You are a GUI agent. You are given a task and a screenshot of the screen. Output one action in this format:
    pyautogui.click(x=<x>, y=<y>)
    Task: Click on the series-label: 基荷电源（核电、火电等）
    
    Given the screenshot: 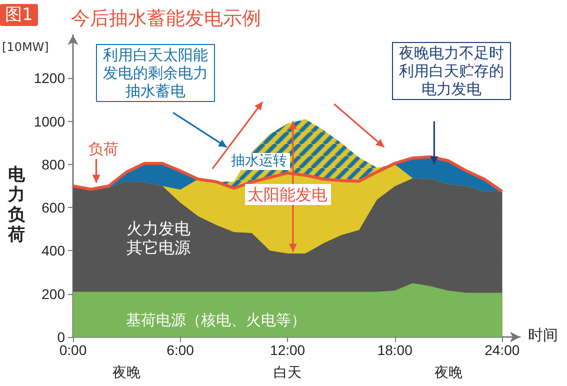 What is the action you would take?
    pyautogui.click(x=216, y=319)
    